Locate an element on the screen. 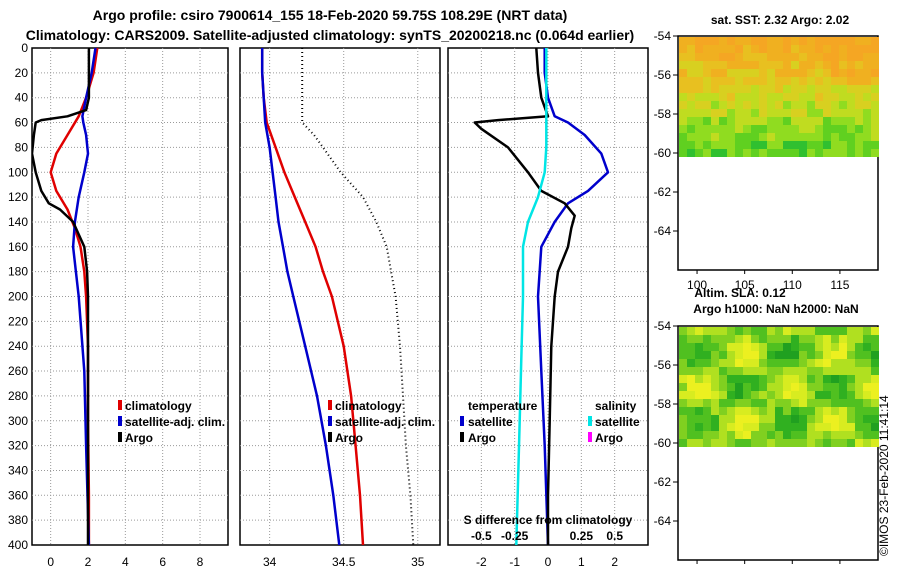 The width and height of the screenshot is (900, 580). legend-salinity-title: salinity is located at coordinates (616, 406).